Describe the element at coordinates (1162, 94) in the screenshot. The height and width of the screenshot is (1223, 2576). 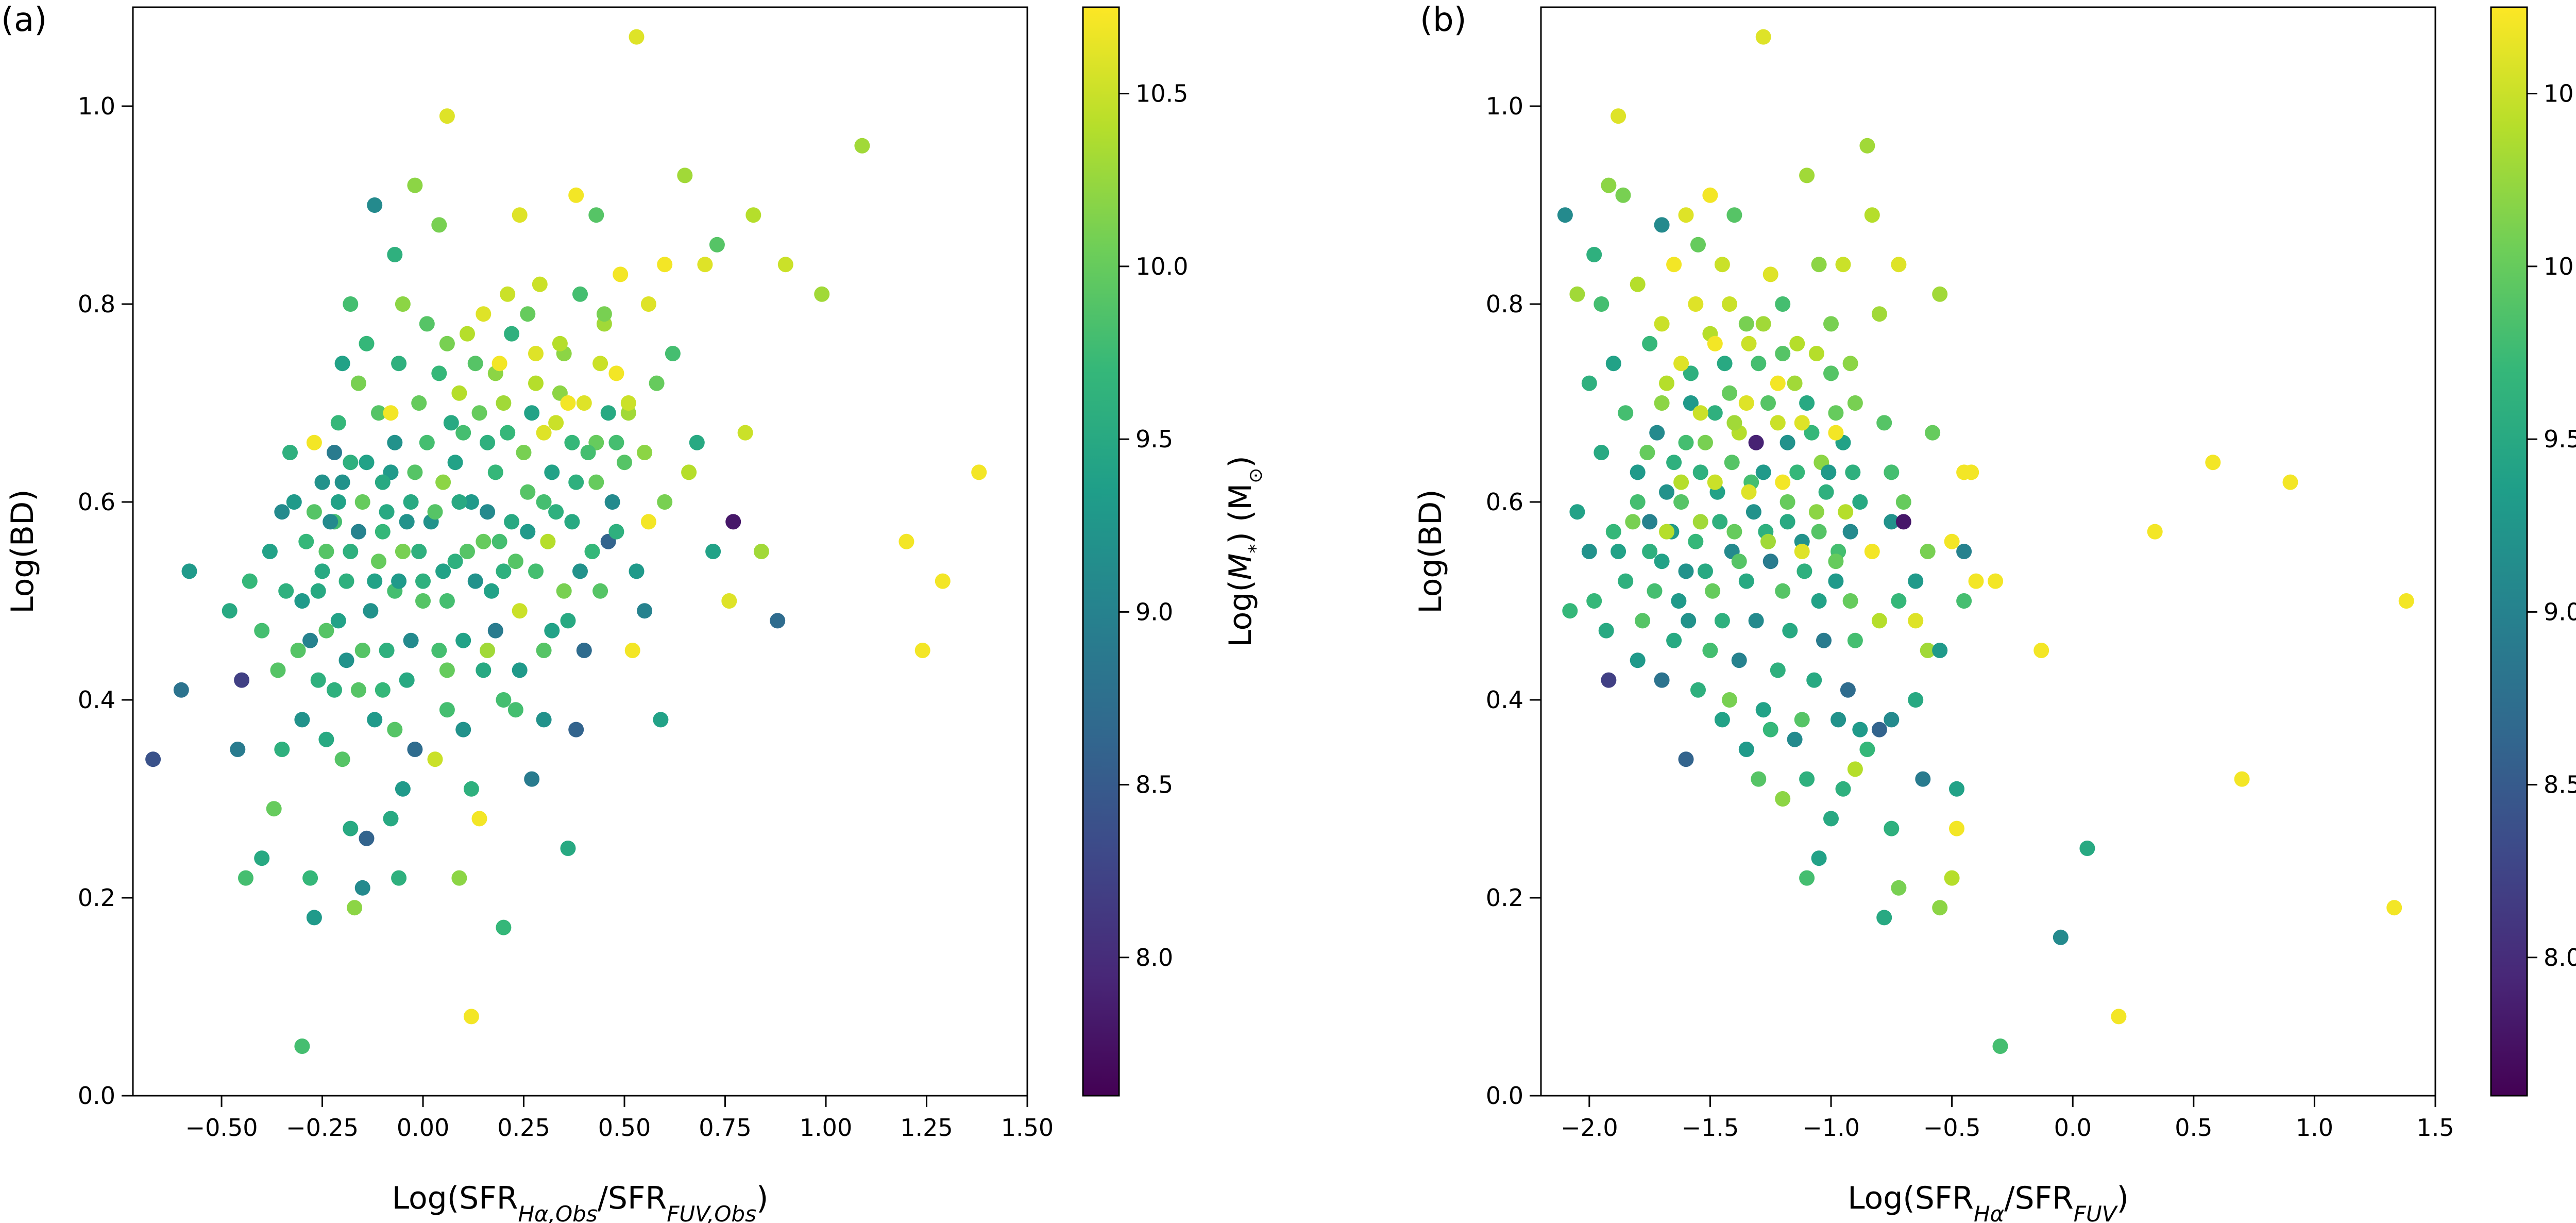
I see `colorbar-tick-label: 10.5` at that location.